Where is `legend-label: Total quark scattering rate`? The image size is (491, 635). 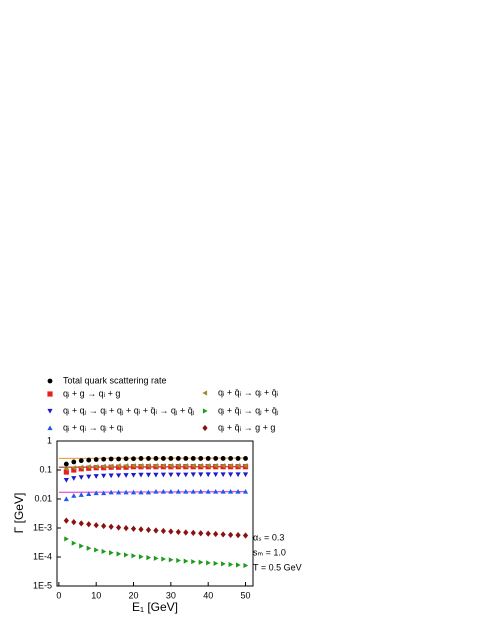 legend-label: Total quark scattering rate is located at coordinates (115, 380).